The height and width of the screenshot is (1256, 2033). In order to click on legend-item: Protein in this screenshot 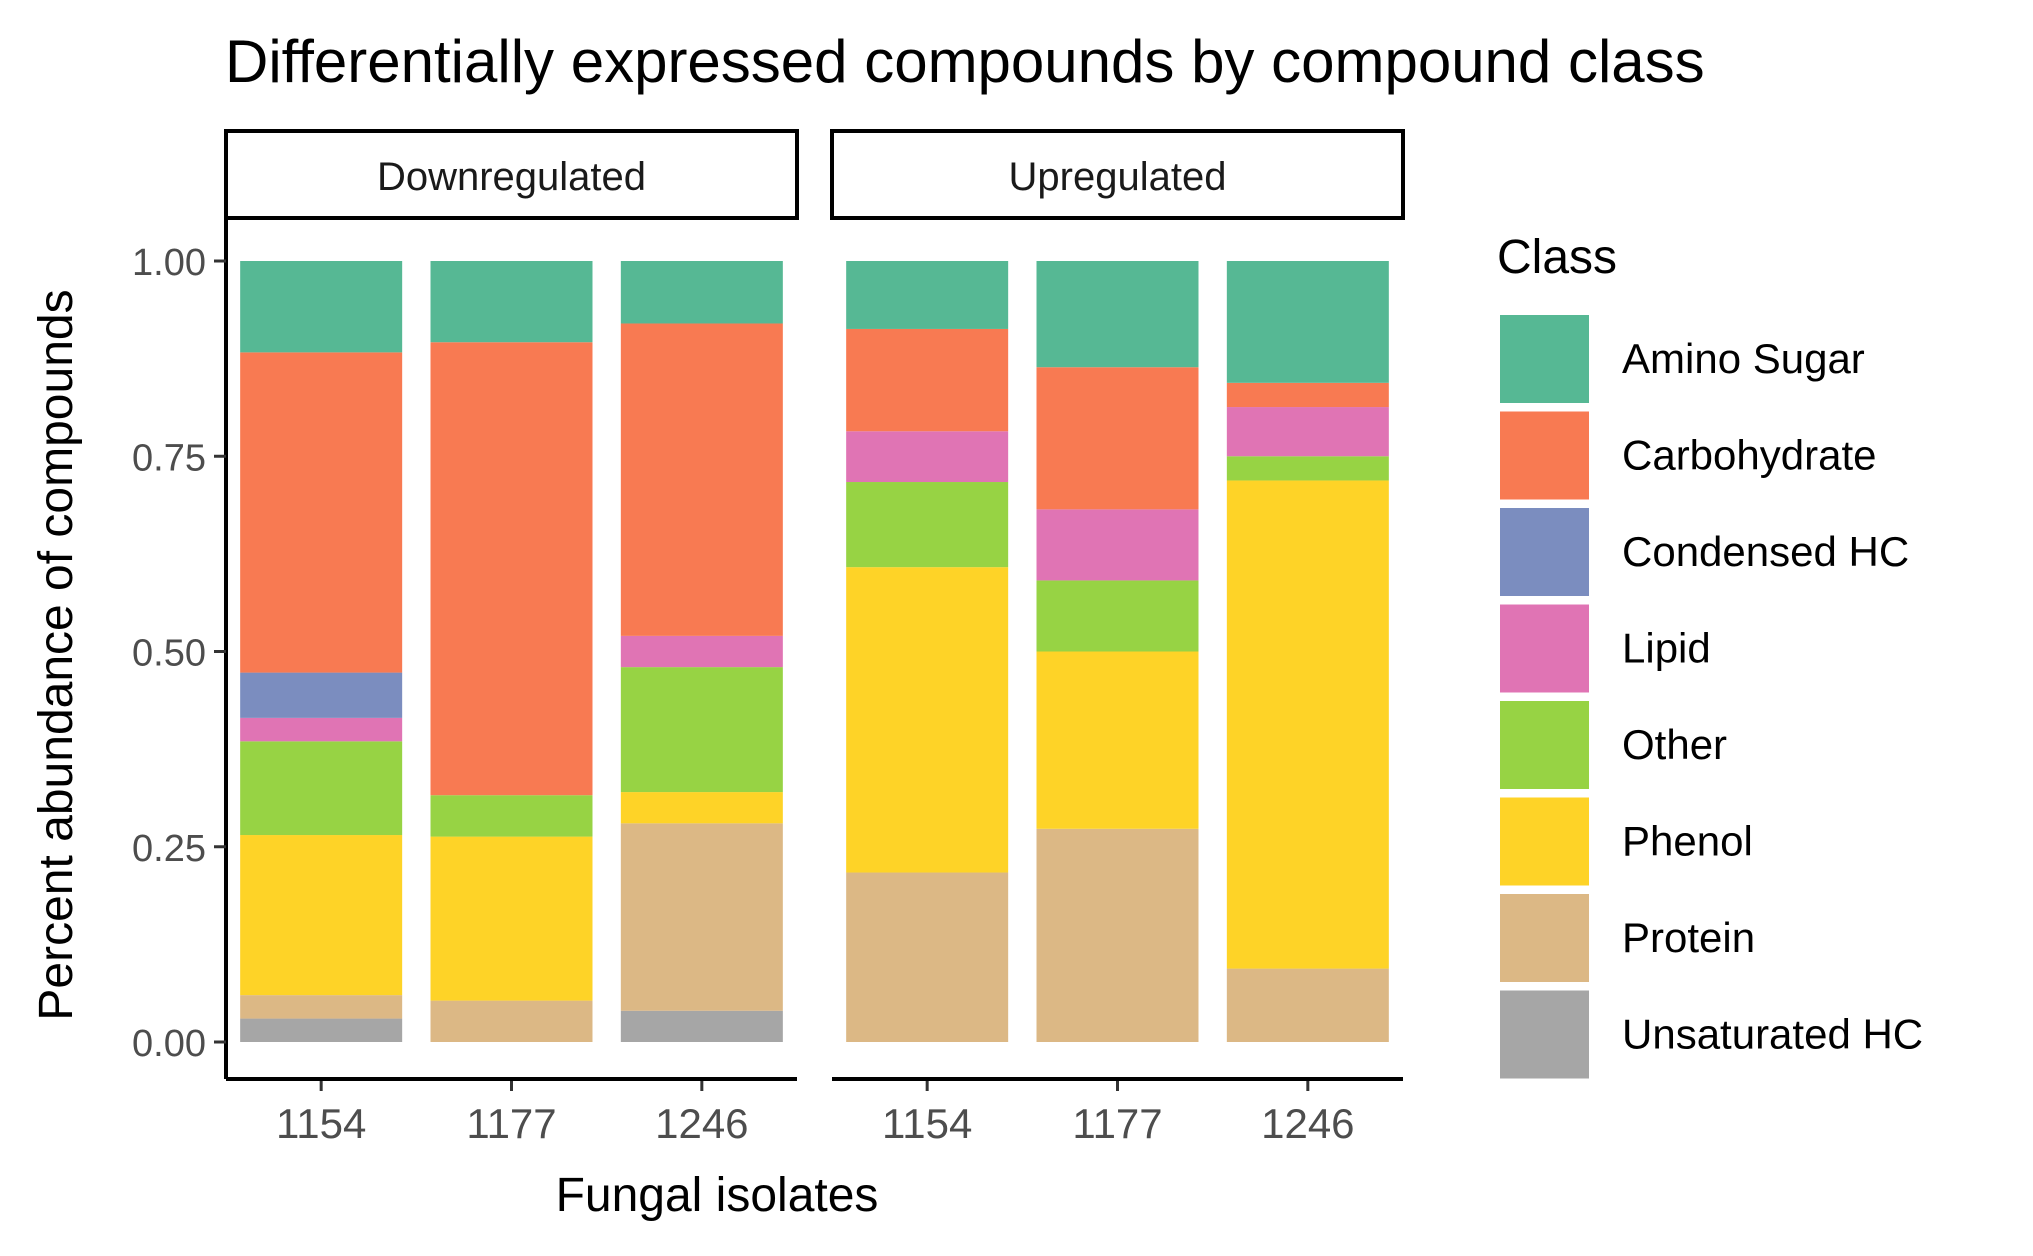, I will do `click(1627, 938)`.